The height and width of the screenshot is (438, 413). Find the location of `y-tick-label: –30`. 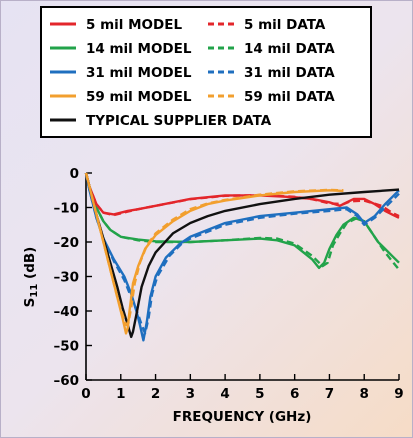

y-tick-label: –30 is located at coordinates (66, 278).